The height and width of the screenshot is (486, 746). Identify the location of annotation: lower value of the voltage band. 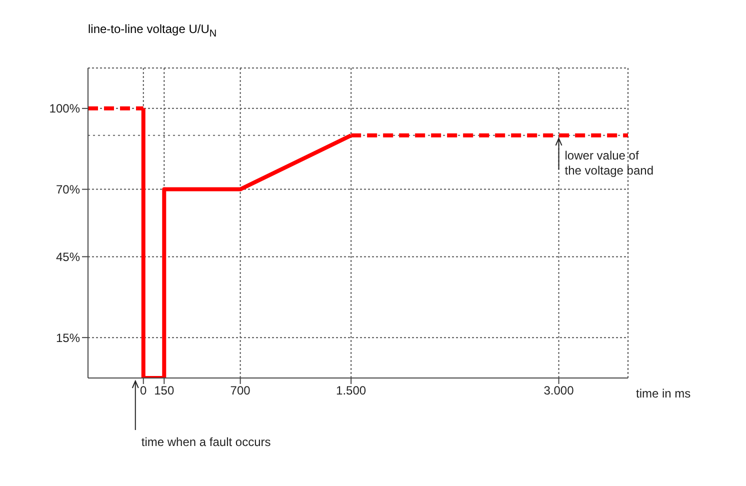
(609, 163).